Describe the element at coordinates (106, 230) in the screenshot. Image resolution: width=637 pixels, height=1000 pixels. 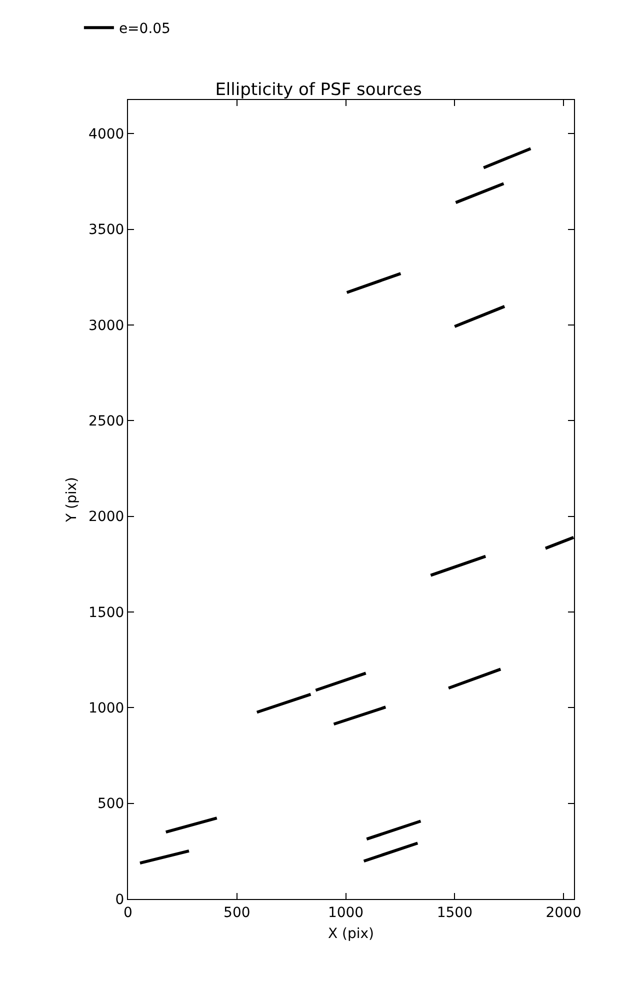
I see `y-tick-label: 3500` at that location.